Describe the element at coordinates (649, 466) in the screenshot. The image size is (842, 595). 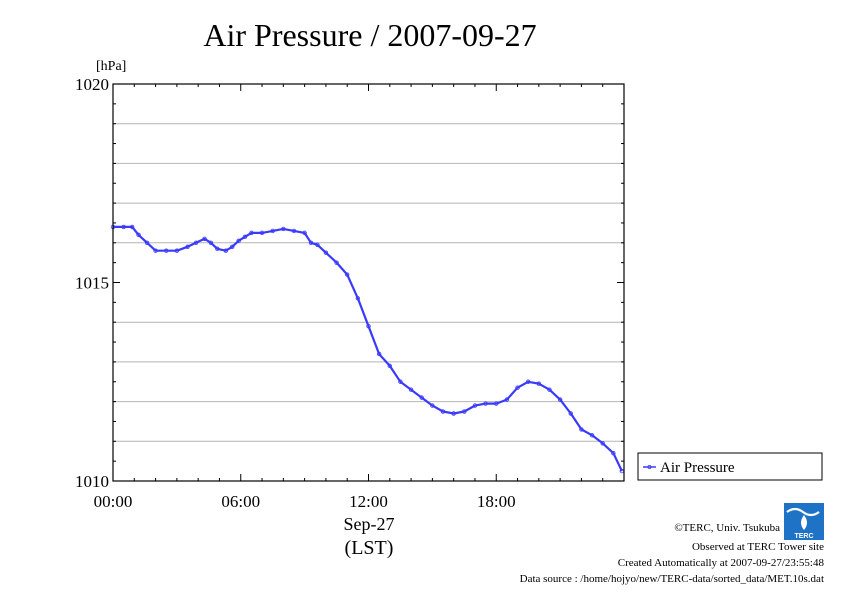
I see `legend-marker` at that location.